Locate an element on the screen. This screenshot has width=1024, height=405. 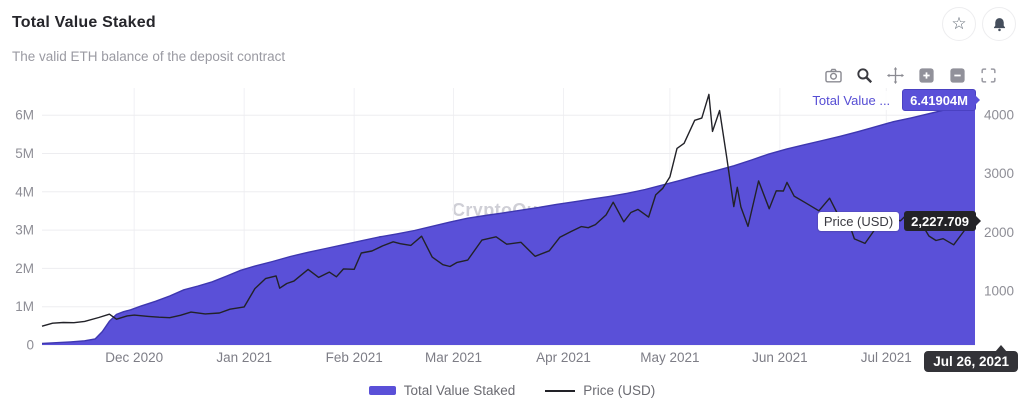
svg-text: 3M is located at coordinates (24, 230).